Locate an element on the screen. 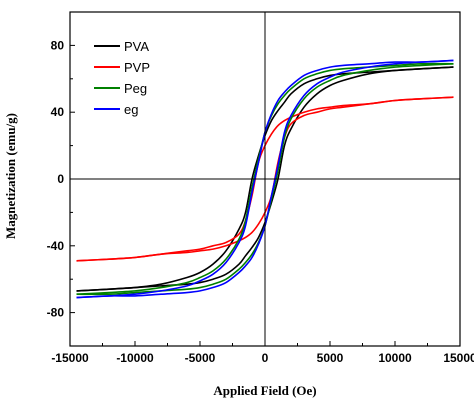 The height and width of the screenshot is (403, 474). legend-label: PVA is located at coordinates (136, 46).